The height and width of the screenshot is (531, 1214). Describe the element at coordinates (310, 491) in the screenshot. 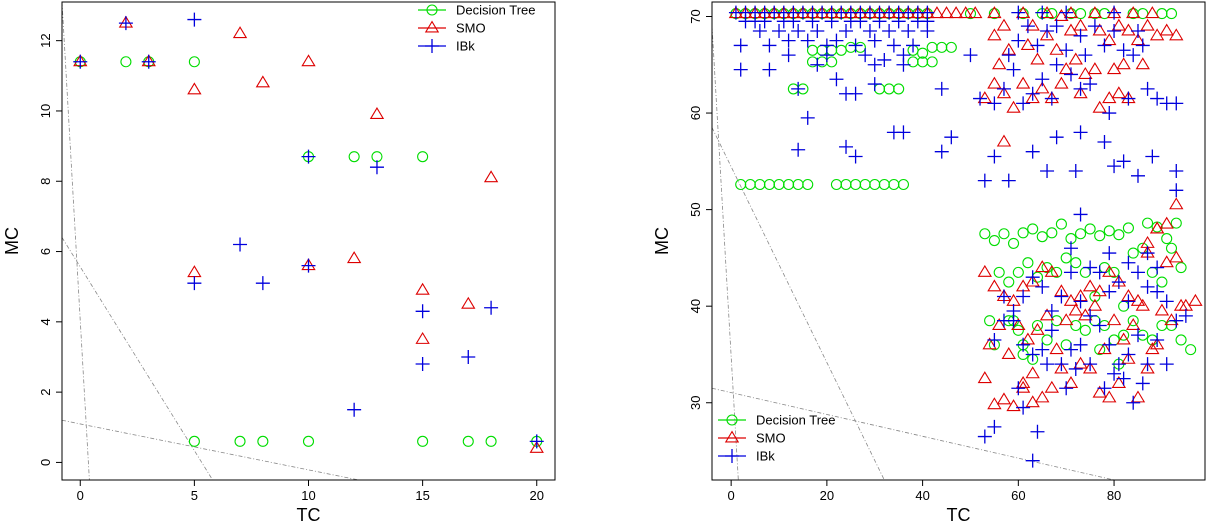

I see `x-axis: 0 5 10 15 20` at that location.